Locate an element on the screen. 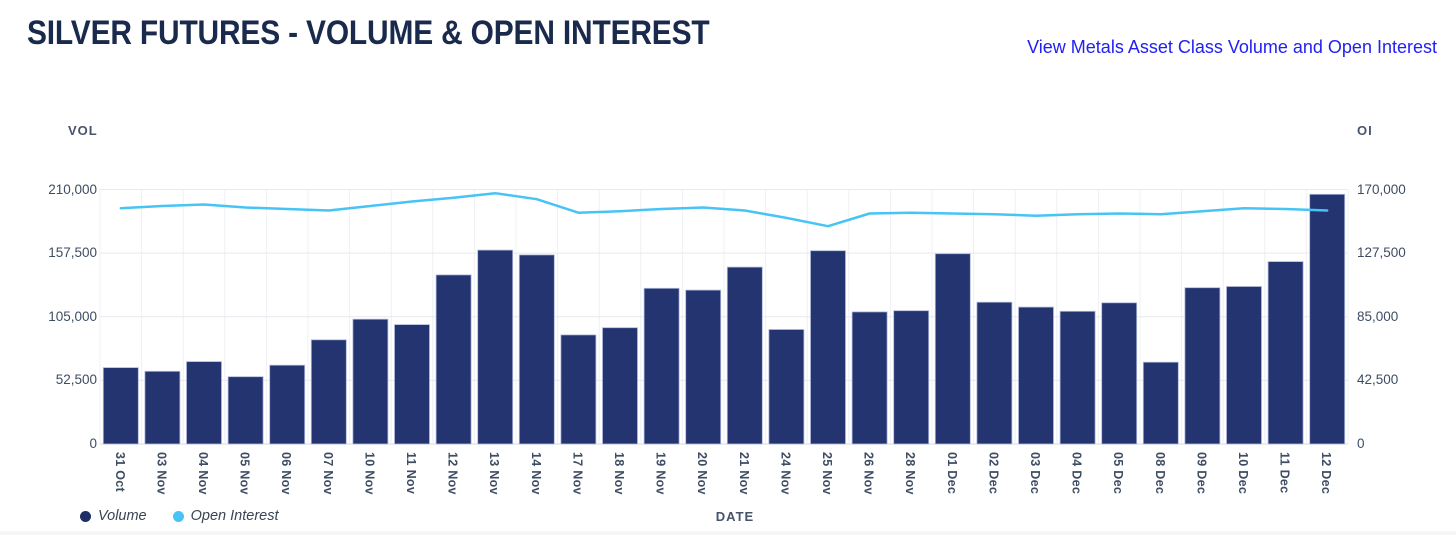 This screenshot has width=1456, height=535. x-tick-label: 04 Dec is located at coordinates (1076, 473).